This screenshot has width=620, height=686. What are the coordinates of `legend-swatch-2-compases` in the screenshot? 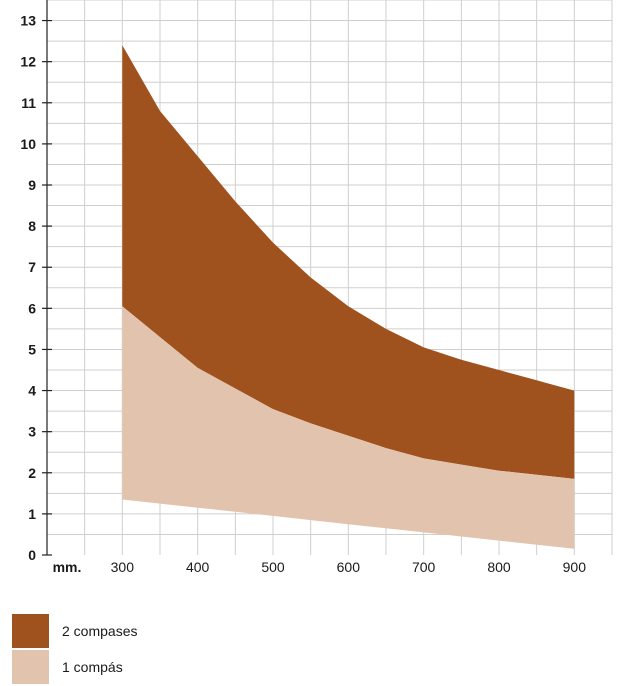 It's located at (30, 631).